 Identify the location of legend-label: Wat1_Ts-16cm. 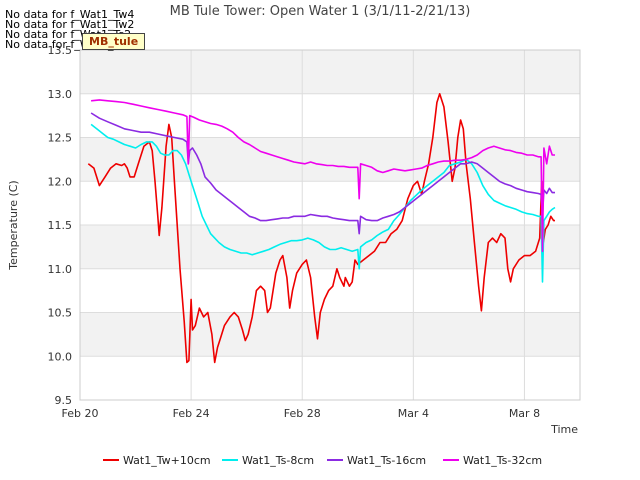
(387, 460).